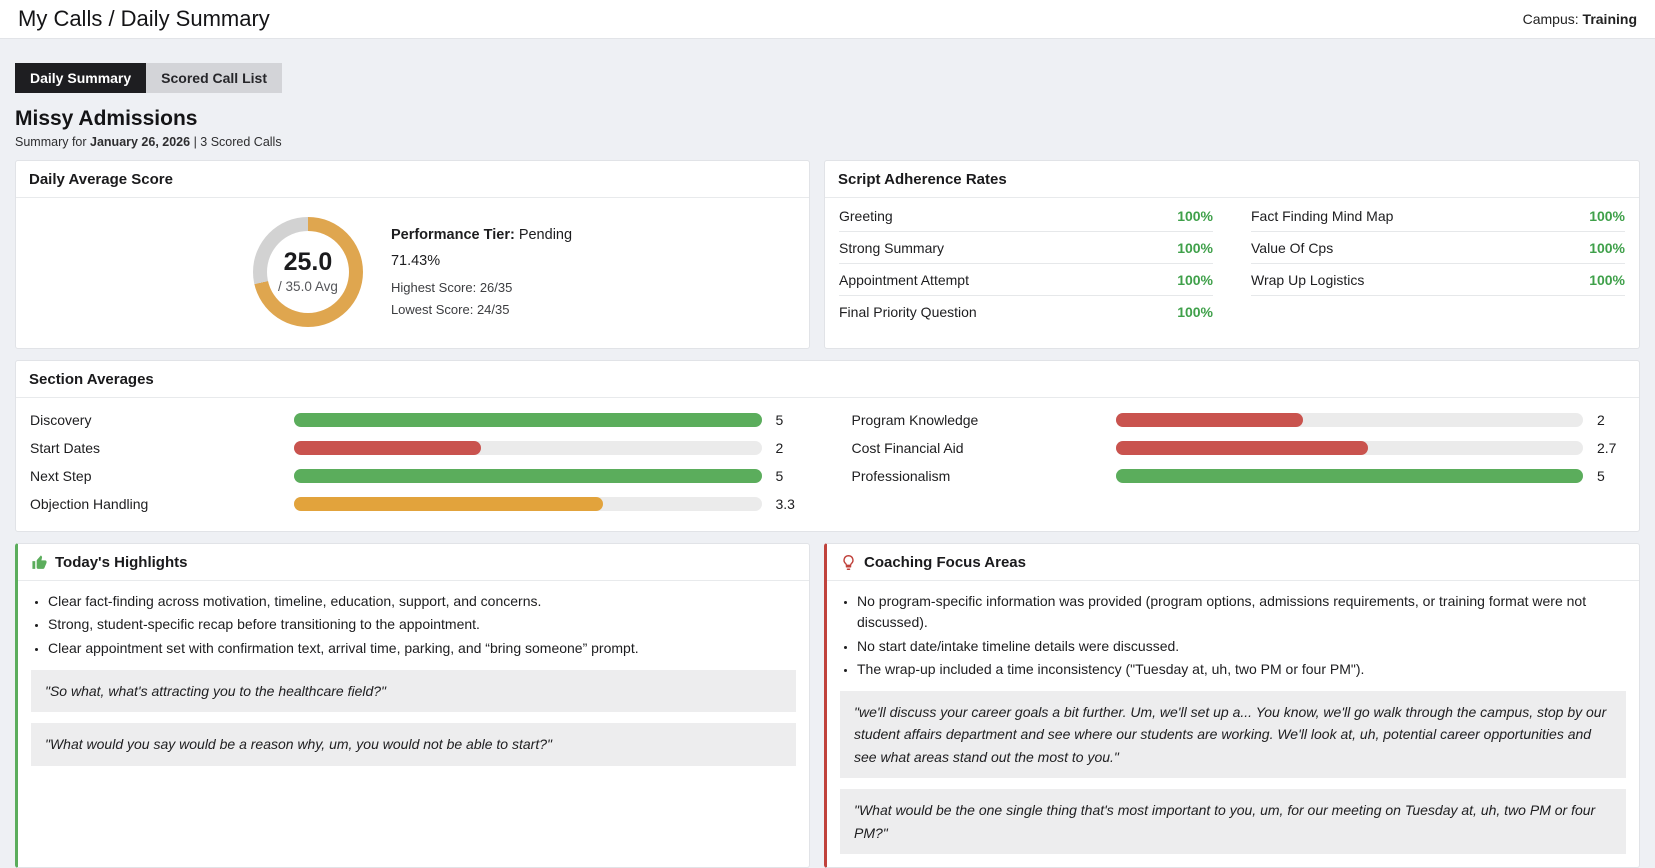 Image resolution: width=1655 pixels, height=868 pixels. Describe the element at coordinates (1308, 280) in the screenshot. I see `adherence-label: Wrap Up Logistics` at that location.